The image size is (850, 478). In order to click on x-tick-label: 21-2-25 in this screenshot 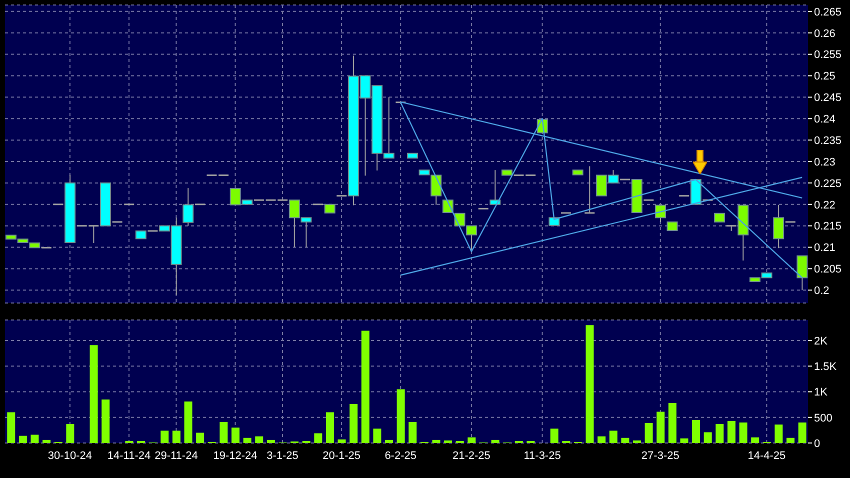, I will do `click(471, 456)`.